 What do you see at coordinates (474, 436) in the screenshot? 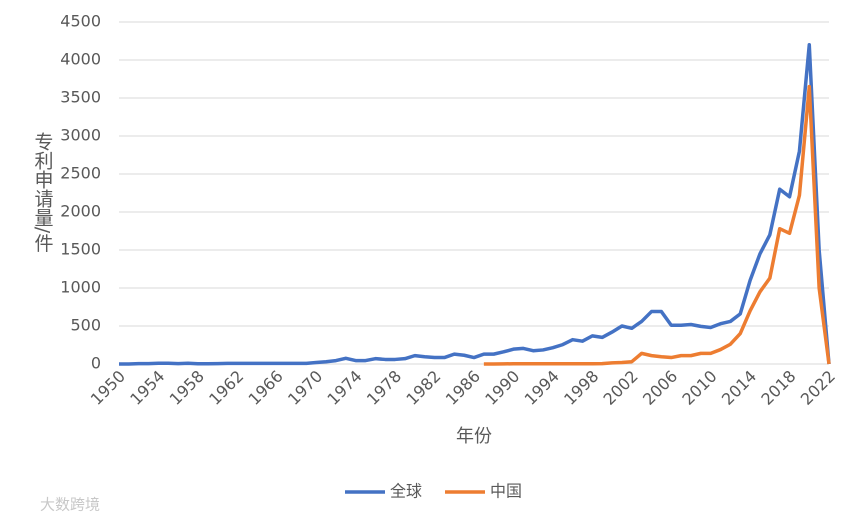
I see `x-axis-label: 年份` at bounding box center [474, 436].